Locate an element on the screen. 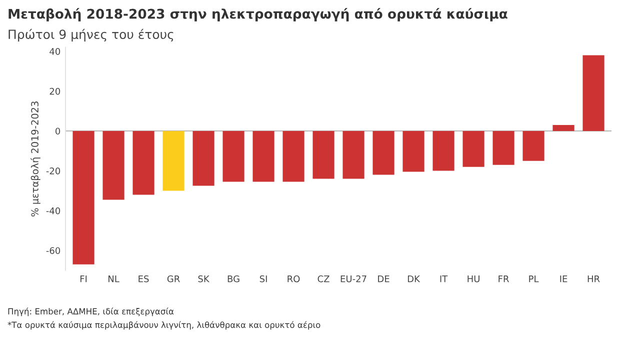 The image size is (624, 338). x-tick-label: BG is located at coordinates (234, 278).